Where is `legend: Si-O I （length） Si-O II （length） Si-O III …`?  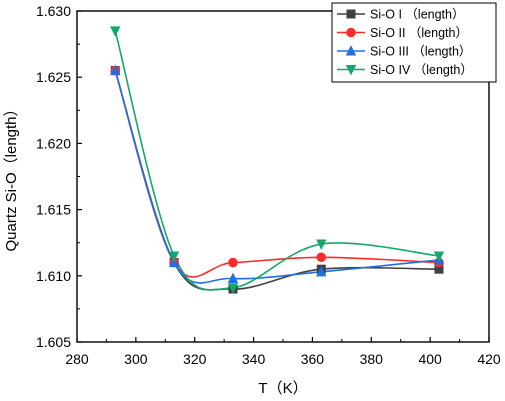 legend: Si-O I （length） Si-O II （length） Si-O III … is located at coordinates (414, 42).